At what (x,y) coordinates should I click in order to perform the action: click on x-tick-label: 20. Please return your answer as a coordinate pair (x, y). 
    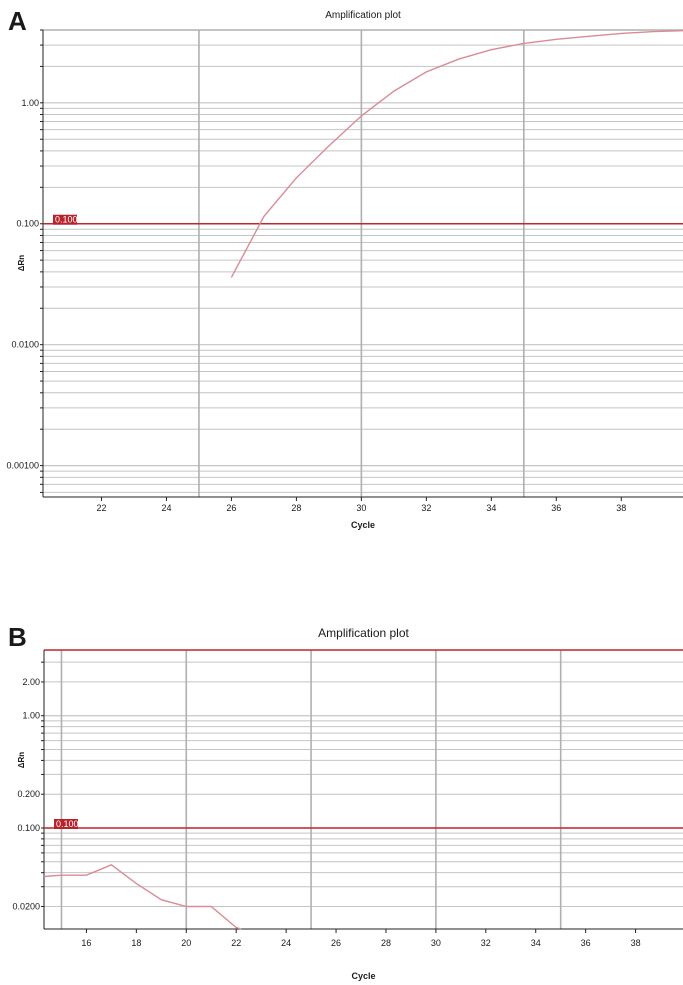
    Looking at the image, I should click on (186, 943).